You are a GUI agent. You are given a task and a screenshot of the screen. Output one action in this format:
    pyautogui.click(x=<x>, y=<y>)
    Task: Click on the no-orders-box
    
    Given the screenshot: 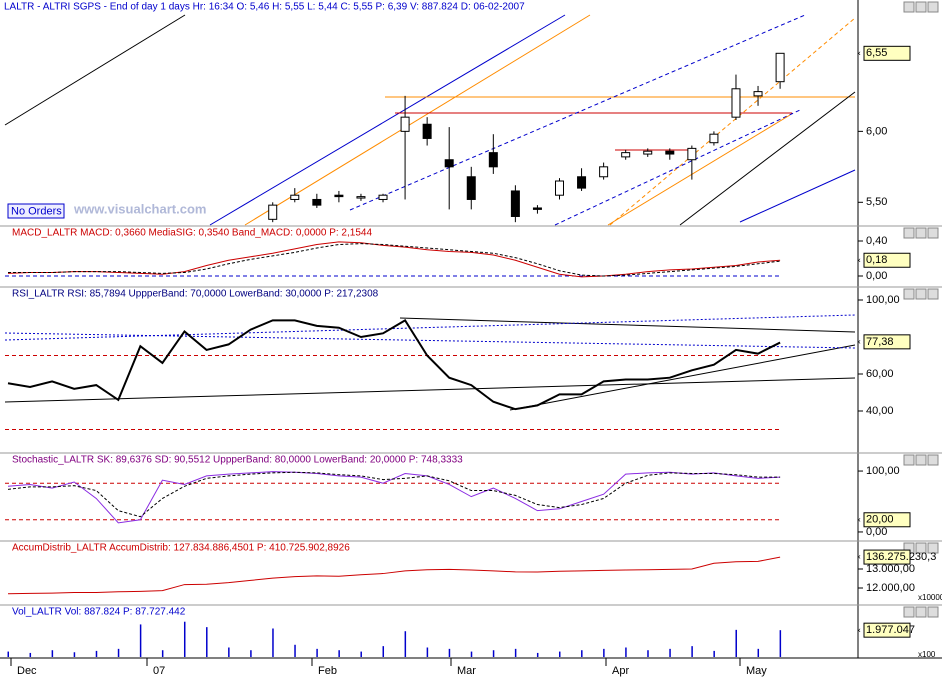 What is the action you would take?
    pyautogui.click(x=36, y=211)
    